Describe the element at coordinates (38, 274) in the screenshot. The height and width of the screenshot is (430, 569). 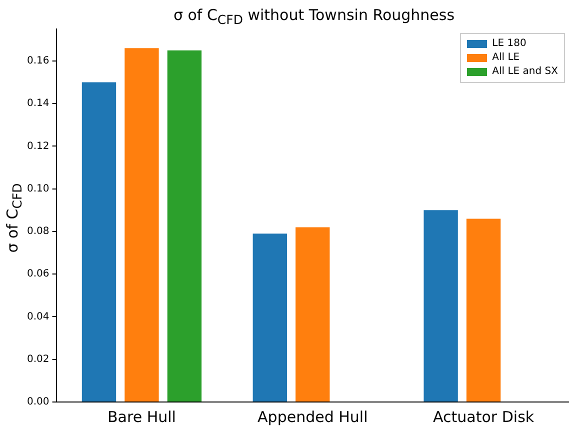
I see `y-tick-label: 0.06` at that location.